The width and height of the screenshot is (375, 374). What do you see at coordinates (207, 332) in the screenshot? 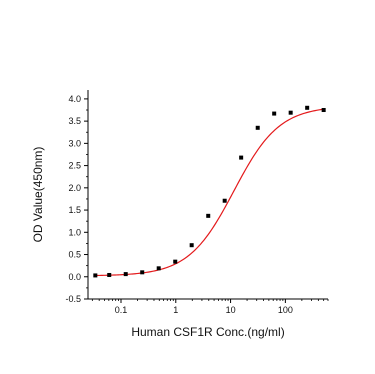
I see `x-axis-title: Human CSF1R Conc.(ng/ml)` at bounding box center [207, 332].